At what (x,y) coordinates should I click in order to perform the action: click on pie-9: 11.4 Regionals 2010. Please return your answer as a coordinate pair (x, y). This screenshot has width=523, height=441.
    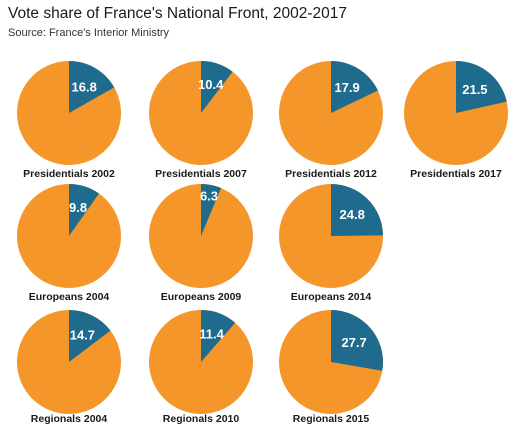
    Looking at the image, I should click on (201, 367).